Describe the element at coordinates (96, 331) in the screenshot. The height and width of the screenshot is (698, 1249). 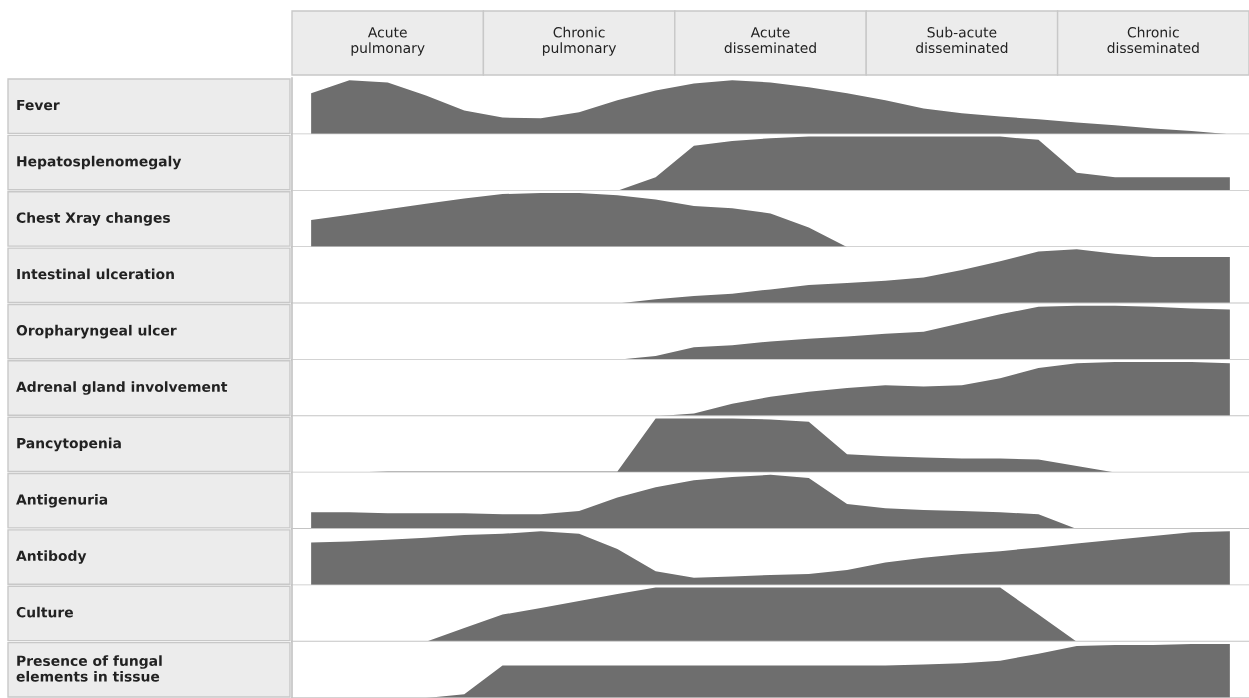
I see `y-axis-title: Oropharyngeal ulcer` at that location.